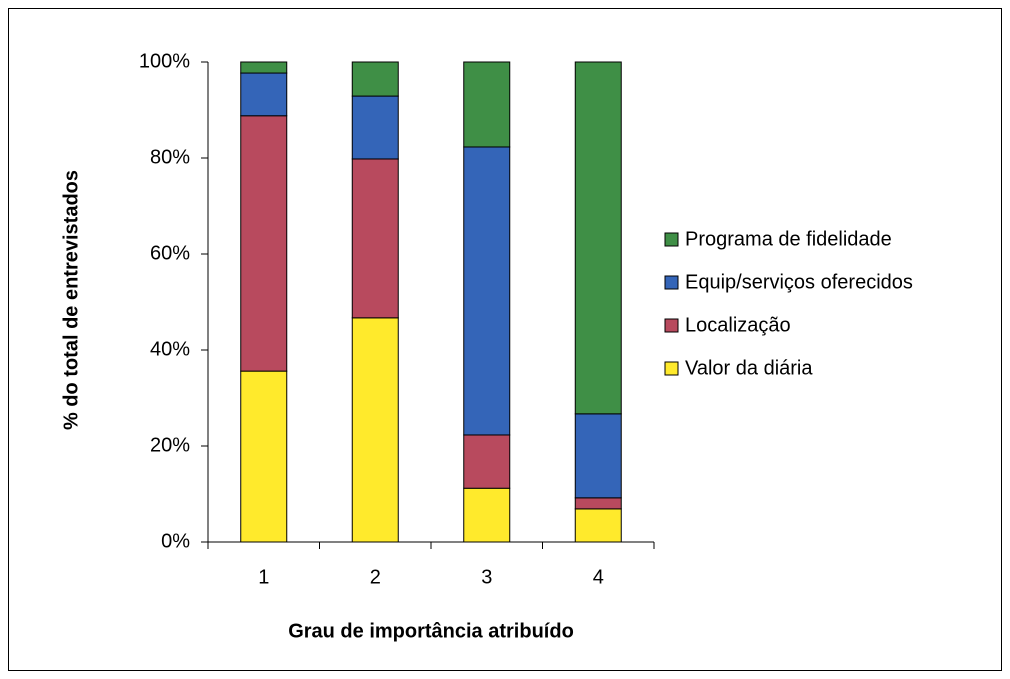 Image resolution: width=1010 pixels, height=679 pixels. Describe the element at coordinates (263, 577) in the screenshot. I see `x-tick-label: 1` at that location.